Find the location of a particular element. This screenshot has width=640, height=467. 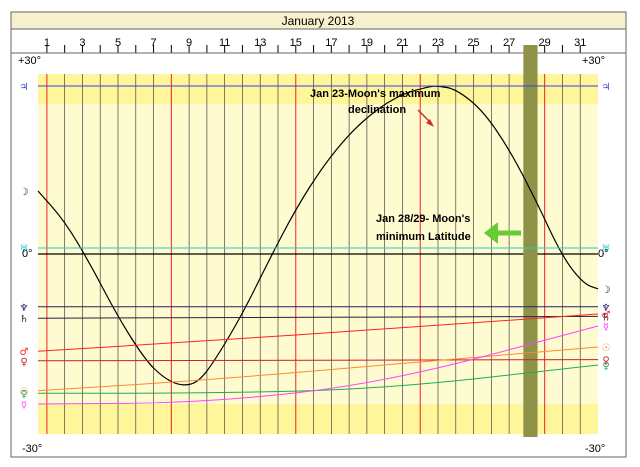

tick-label: 9 is located at coordinates (189, 43).